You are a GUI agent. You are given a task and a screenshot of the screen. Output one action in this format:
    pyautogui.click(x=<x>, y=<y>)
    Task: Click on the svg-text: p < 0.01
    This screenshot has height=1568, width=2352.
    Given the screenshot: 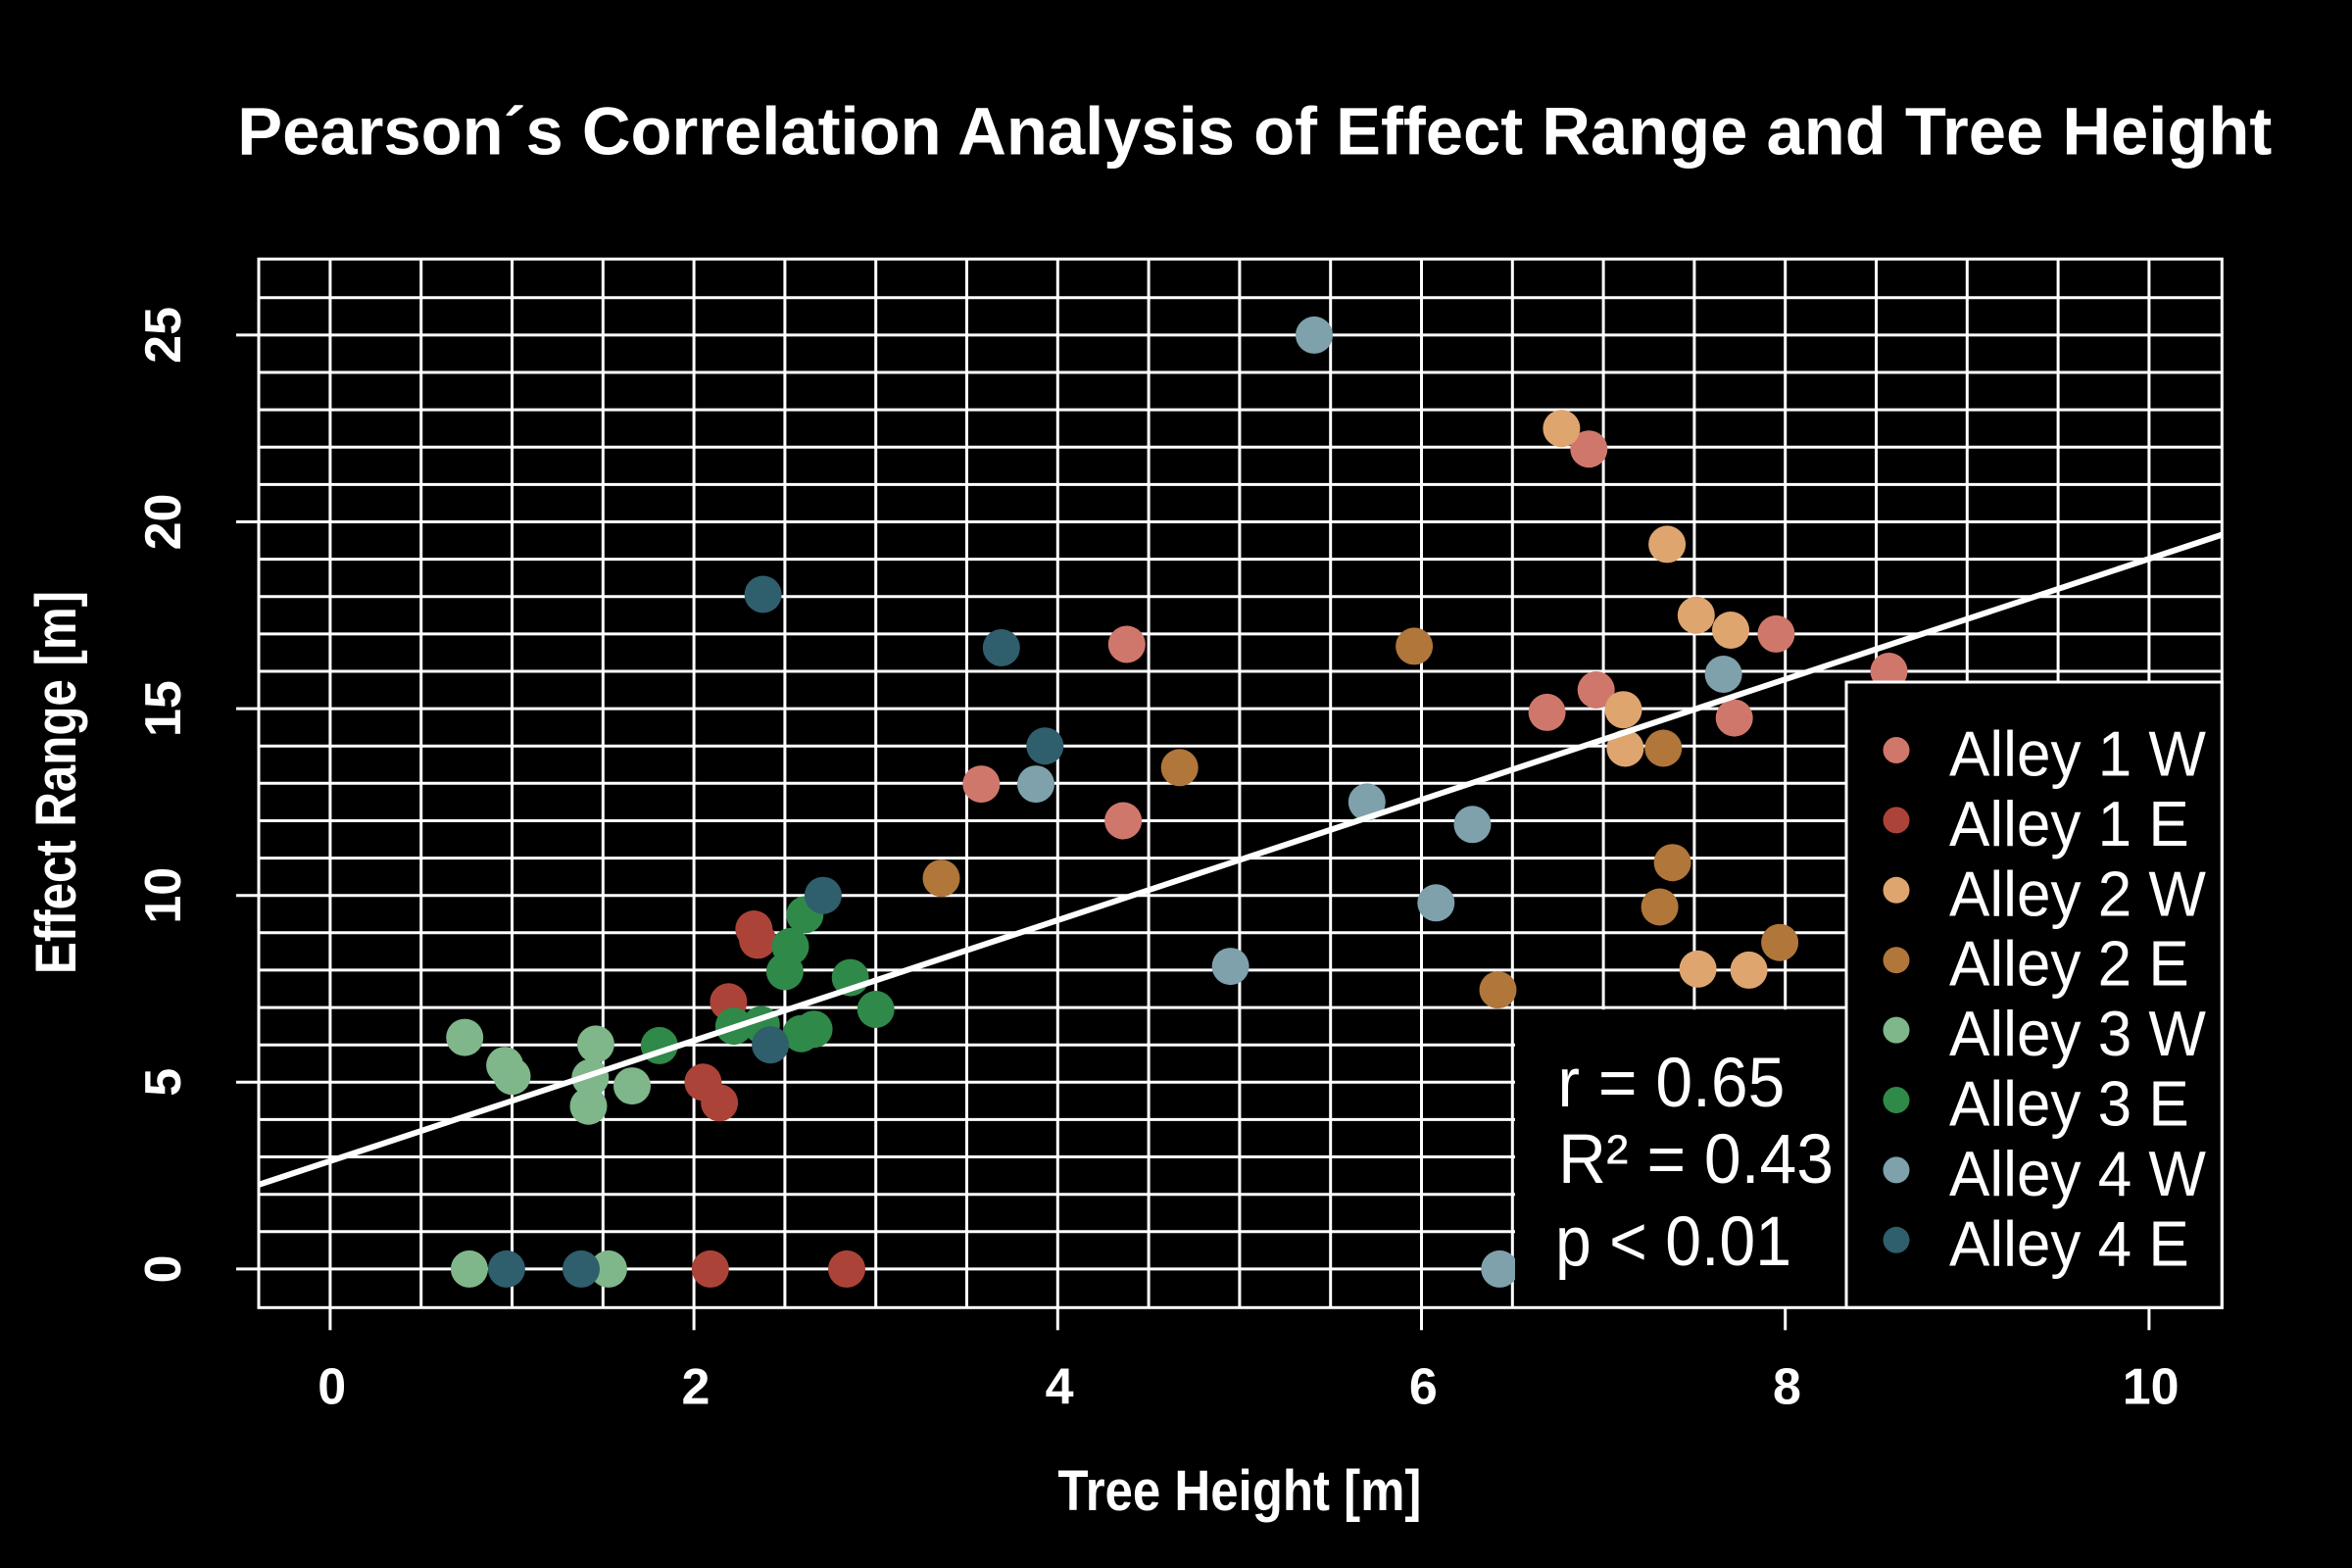 What is the action you would take?
    pyautogui.click(x=1673, y=1242)
    